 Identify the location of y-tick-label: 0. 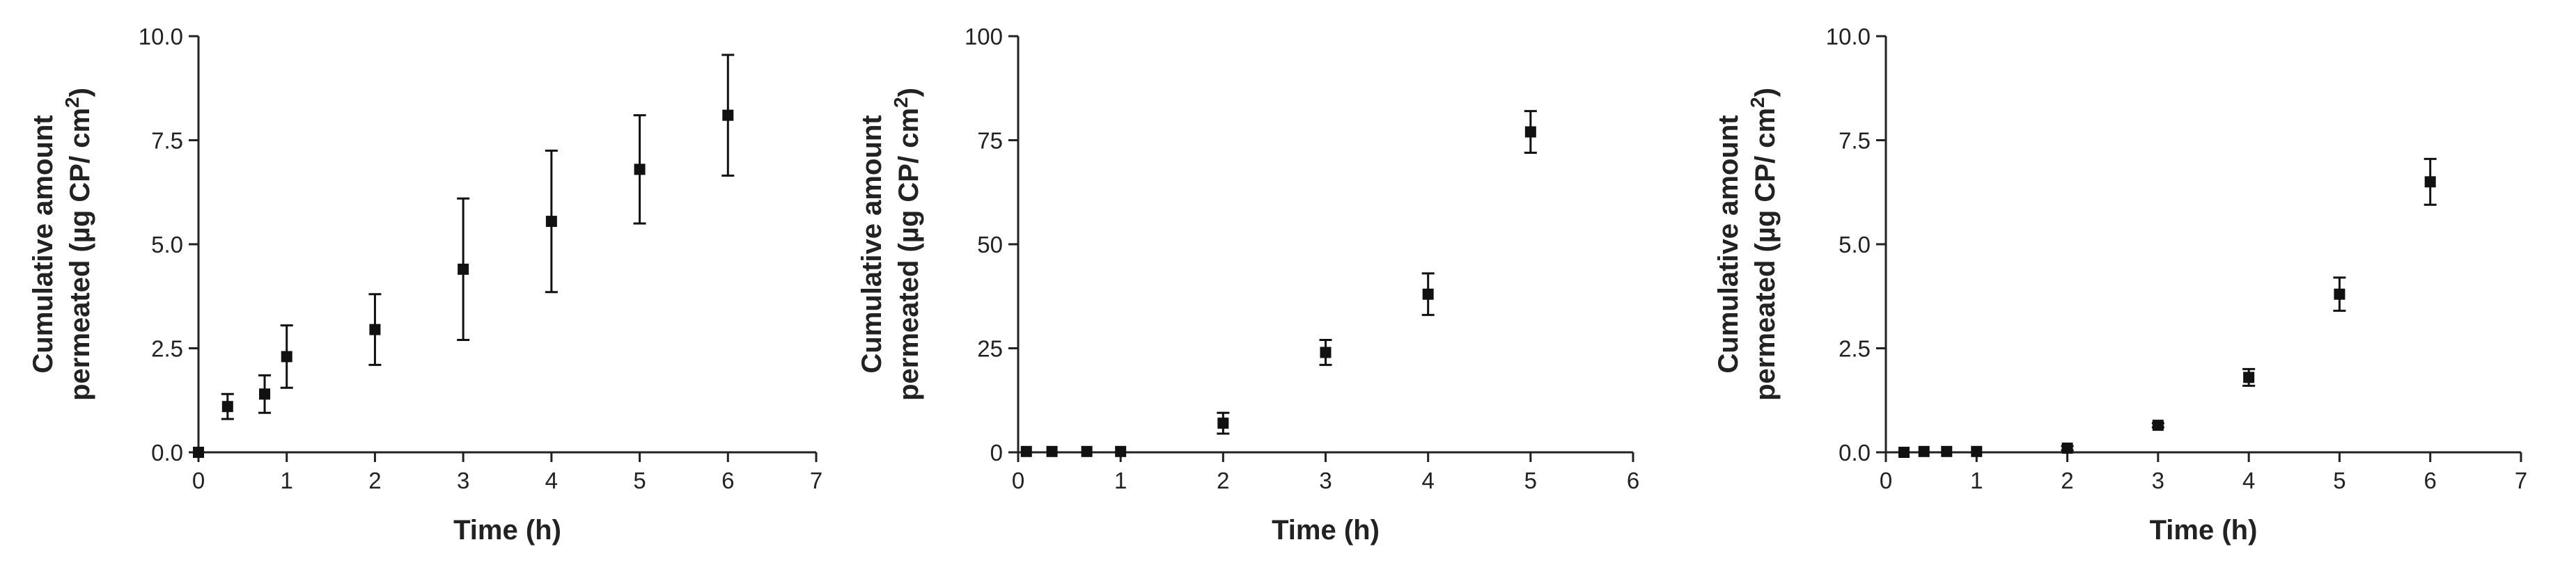
(997, 453).